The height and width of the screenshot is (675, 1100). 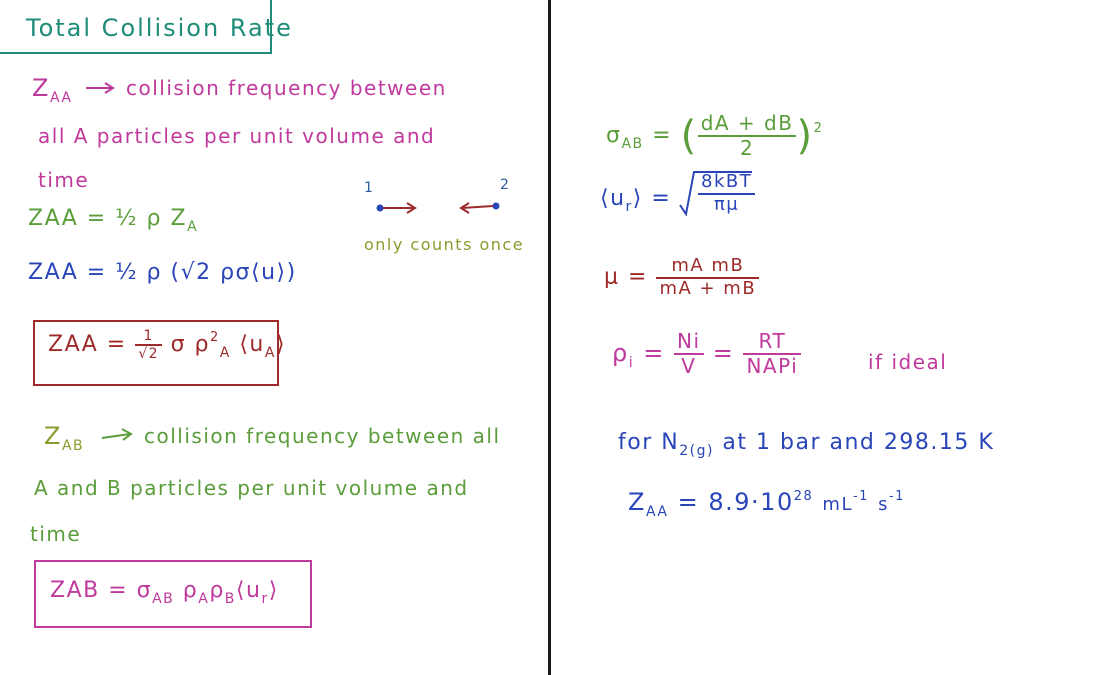 What do you see at coordinates (707, 354) in the screenshot?
I see `number-density-equation: ρi = Ni V = RT NAPi` at bounding box center [707, 354].